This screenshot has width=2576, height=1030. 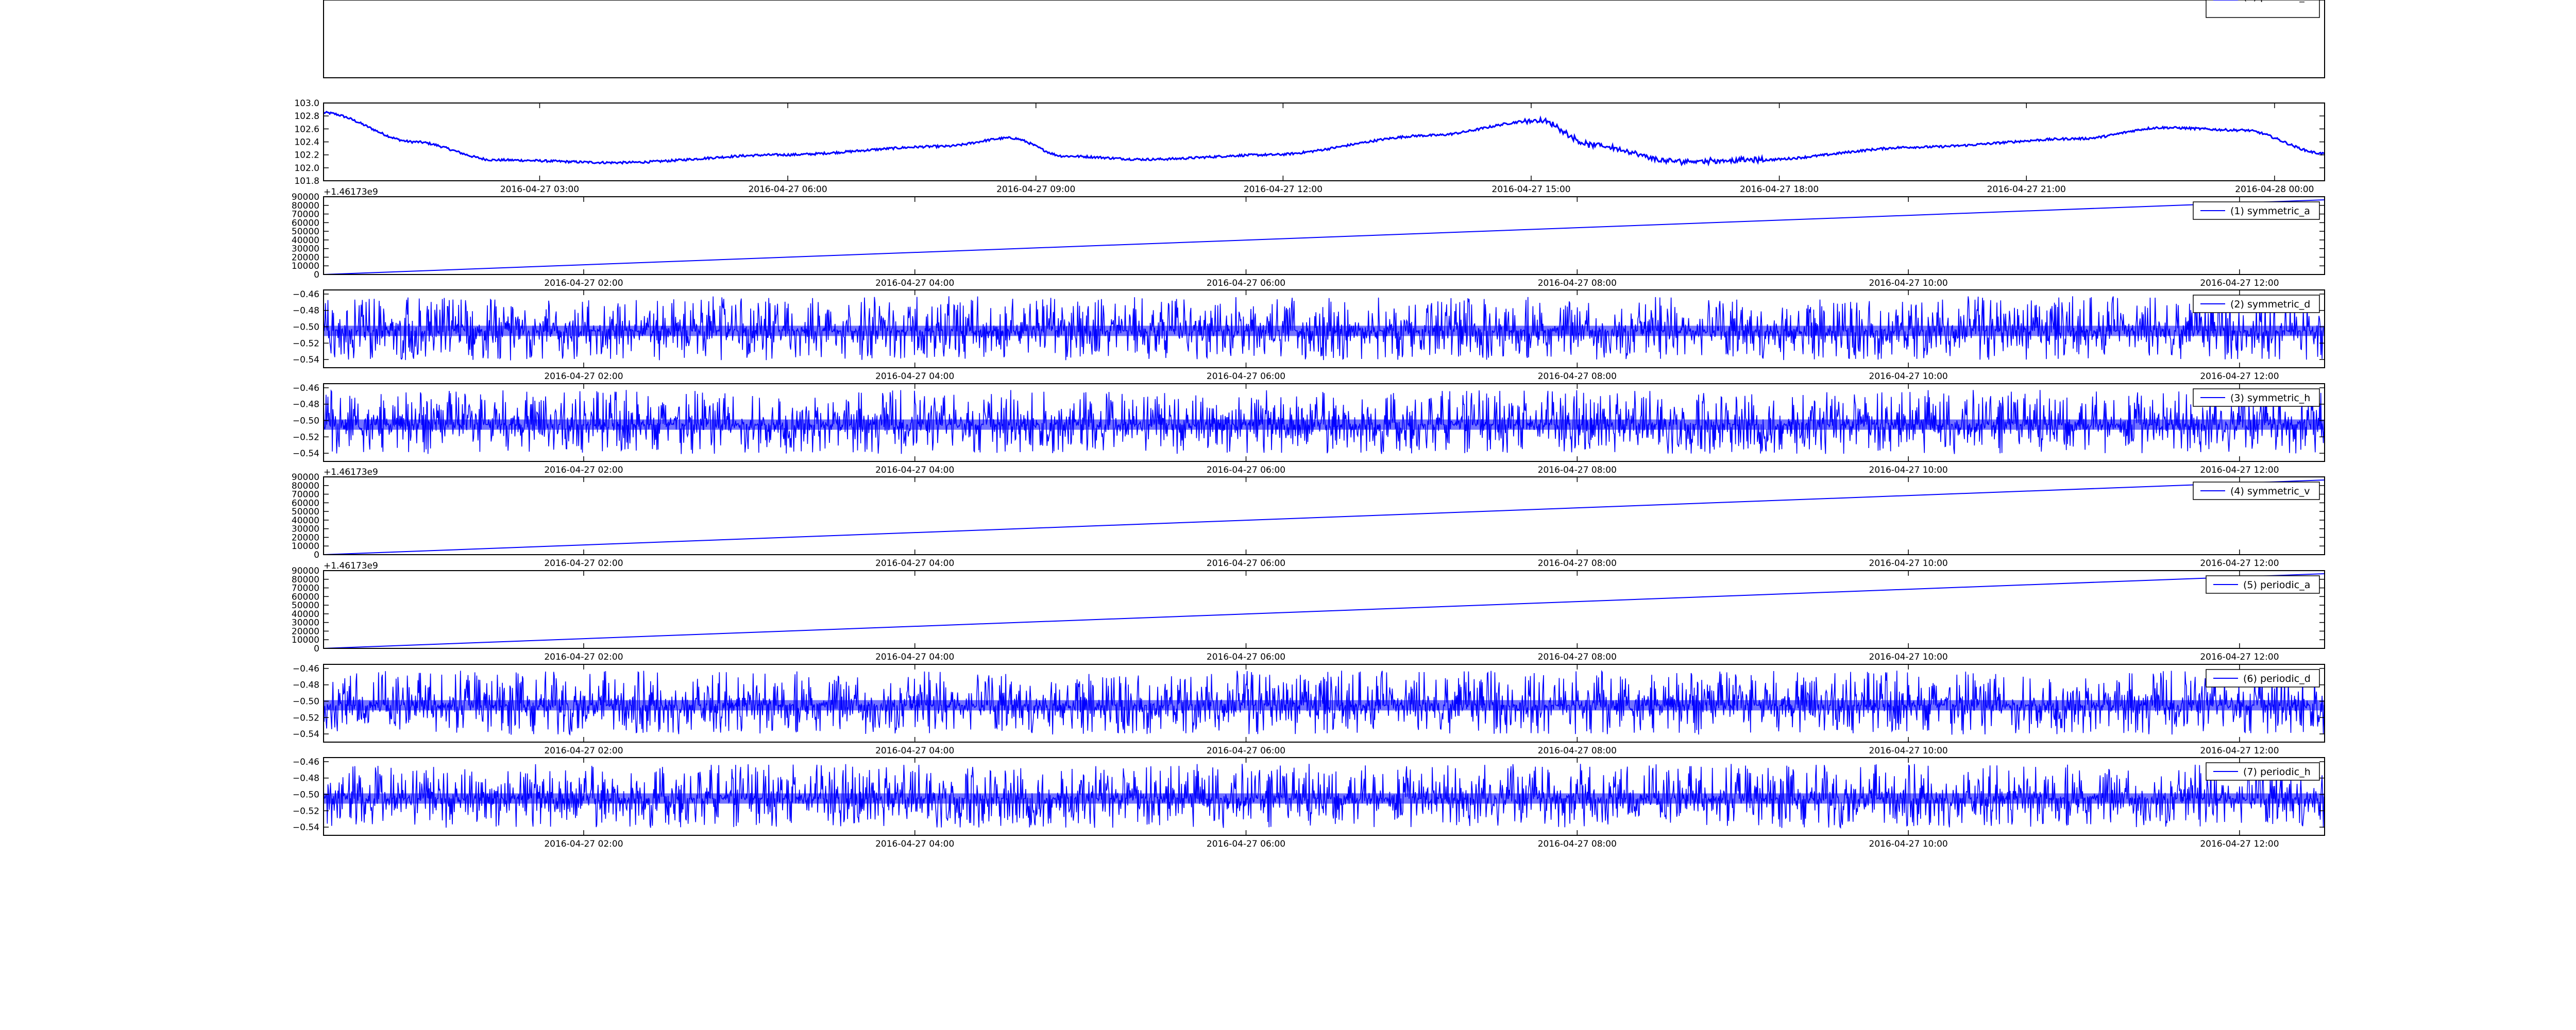 I want to click on x-tick-label: 2016-04-27 10:00, so click(x=1908, y=563).